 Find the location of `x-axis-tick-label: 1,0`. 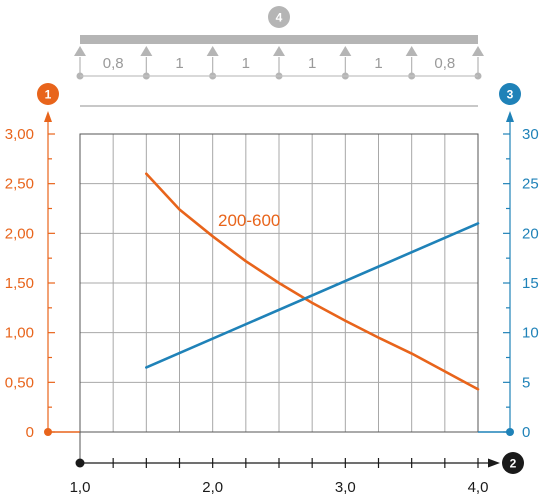

x-axis-tick-label: 1,0 is located at coordinates (80, 487).